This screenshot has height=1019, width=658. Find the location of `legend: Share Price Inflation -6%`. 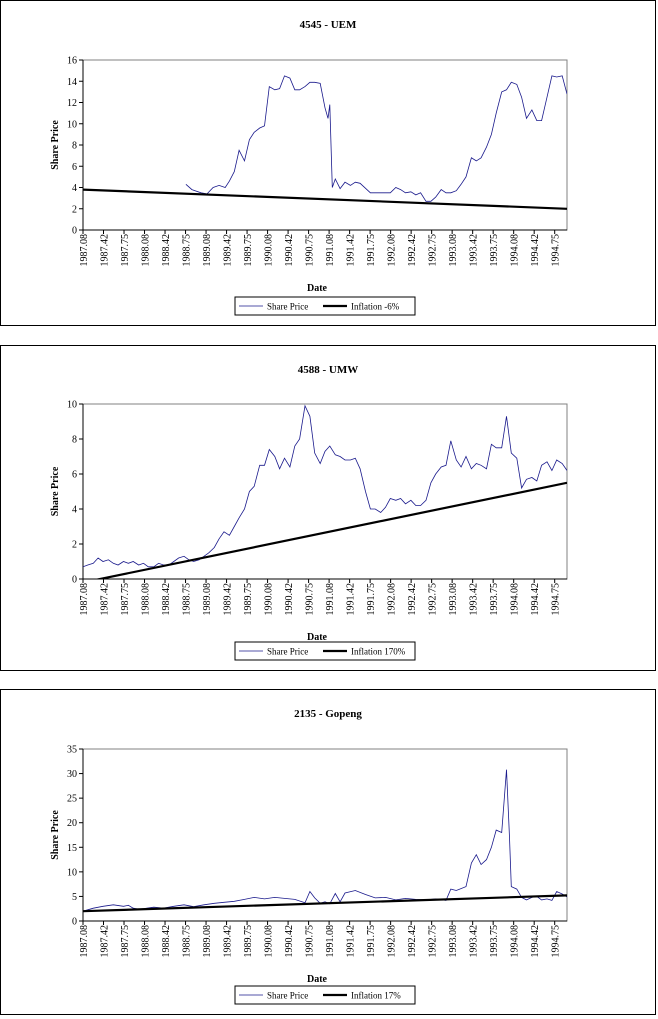

legend: Share Price Inflation -6% is located at coordinates (325, 306).